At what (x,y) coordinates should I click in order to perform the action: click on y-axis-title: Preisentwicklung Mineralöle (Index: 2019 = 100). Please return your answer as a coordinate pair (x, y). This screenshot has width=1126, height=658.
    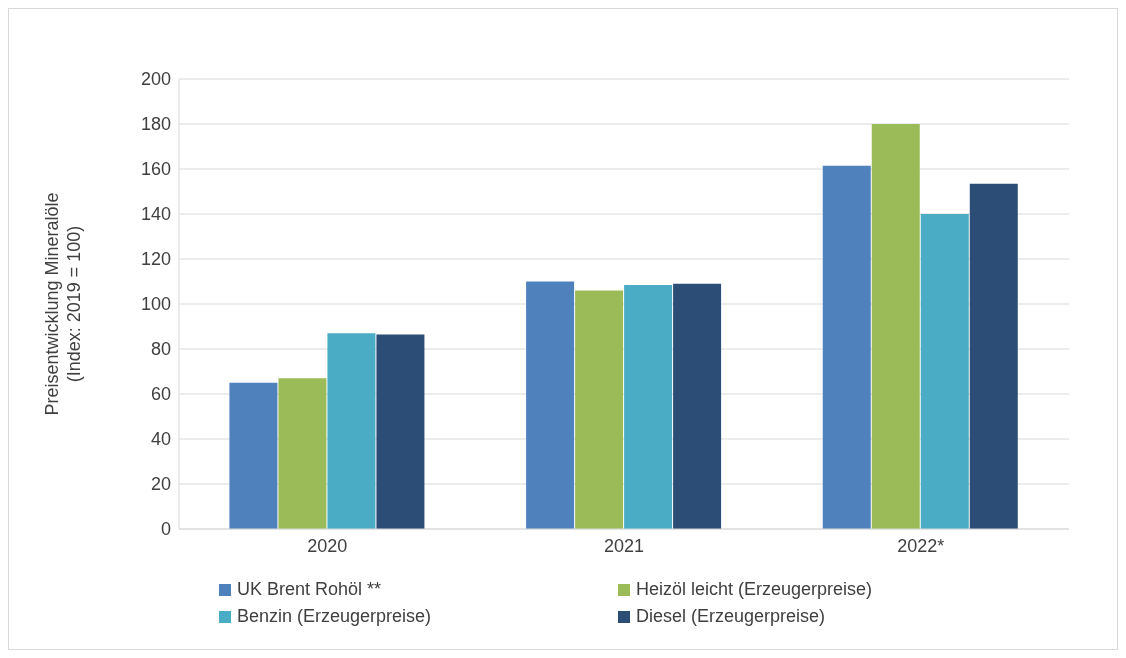
    Looking at the image, I should click on (63, 304).